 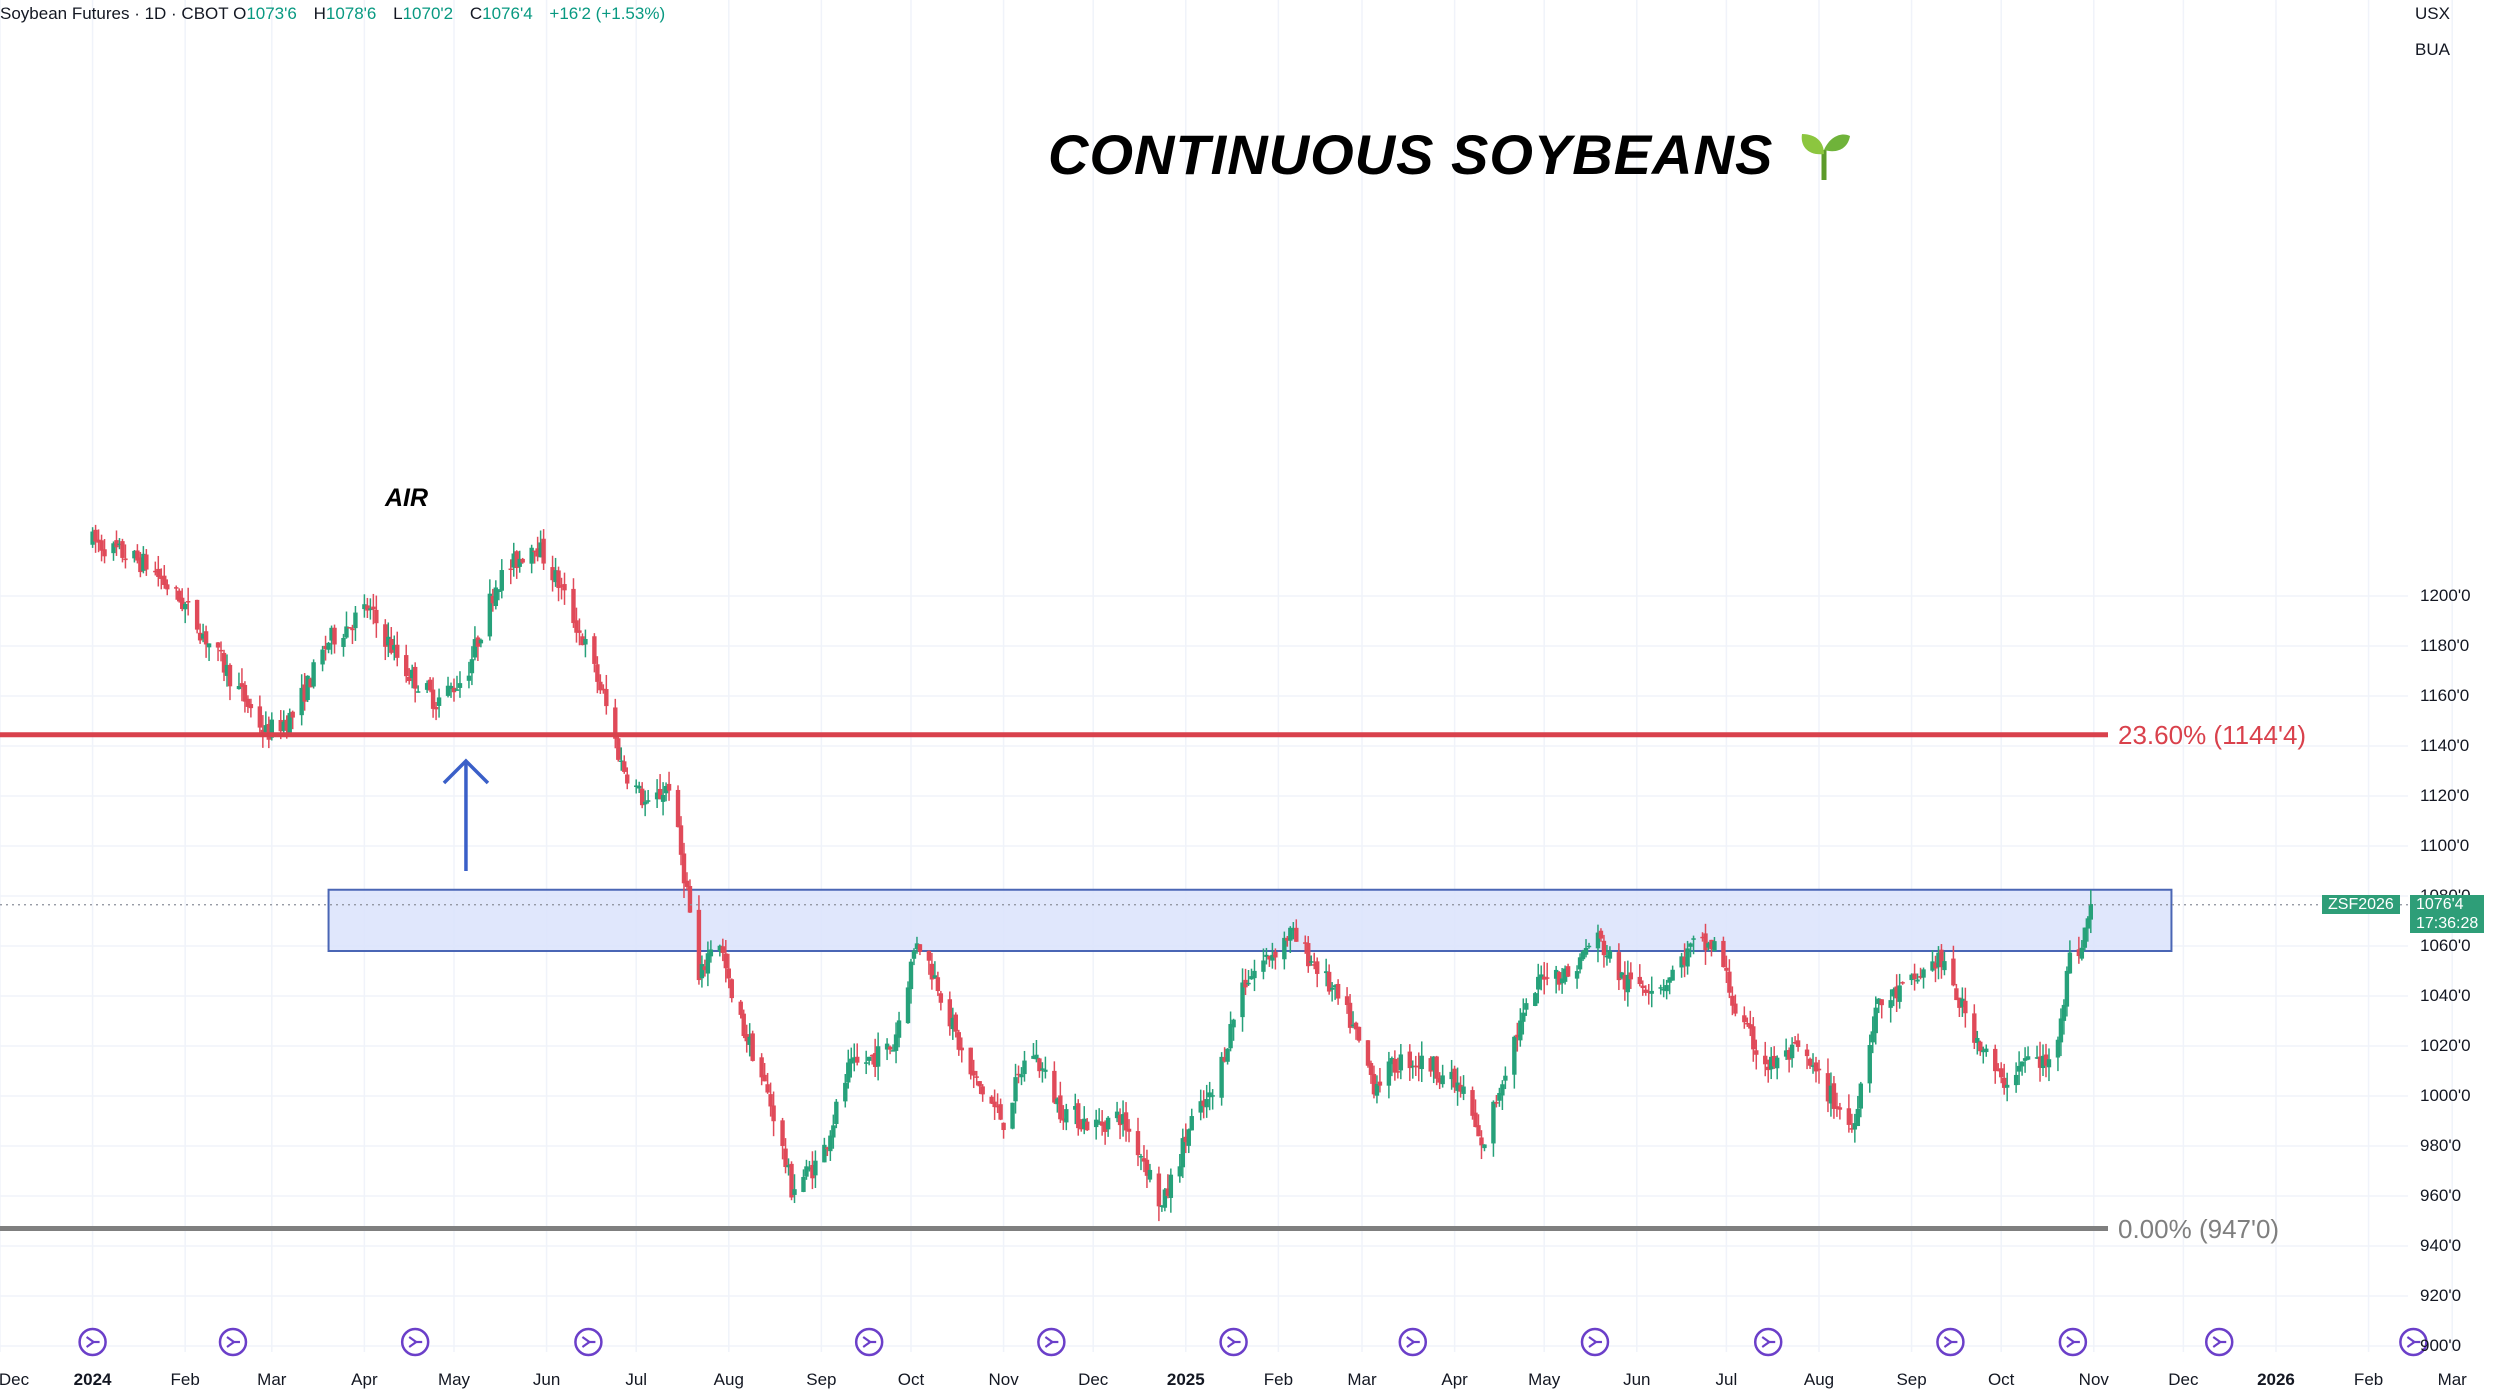 What do you see at coordinates (1911, 1379) in the screenshot?
I see `time-tick-label: Sep` at bounding box center [1911, 1379].